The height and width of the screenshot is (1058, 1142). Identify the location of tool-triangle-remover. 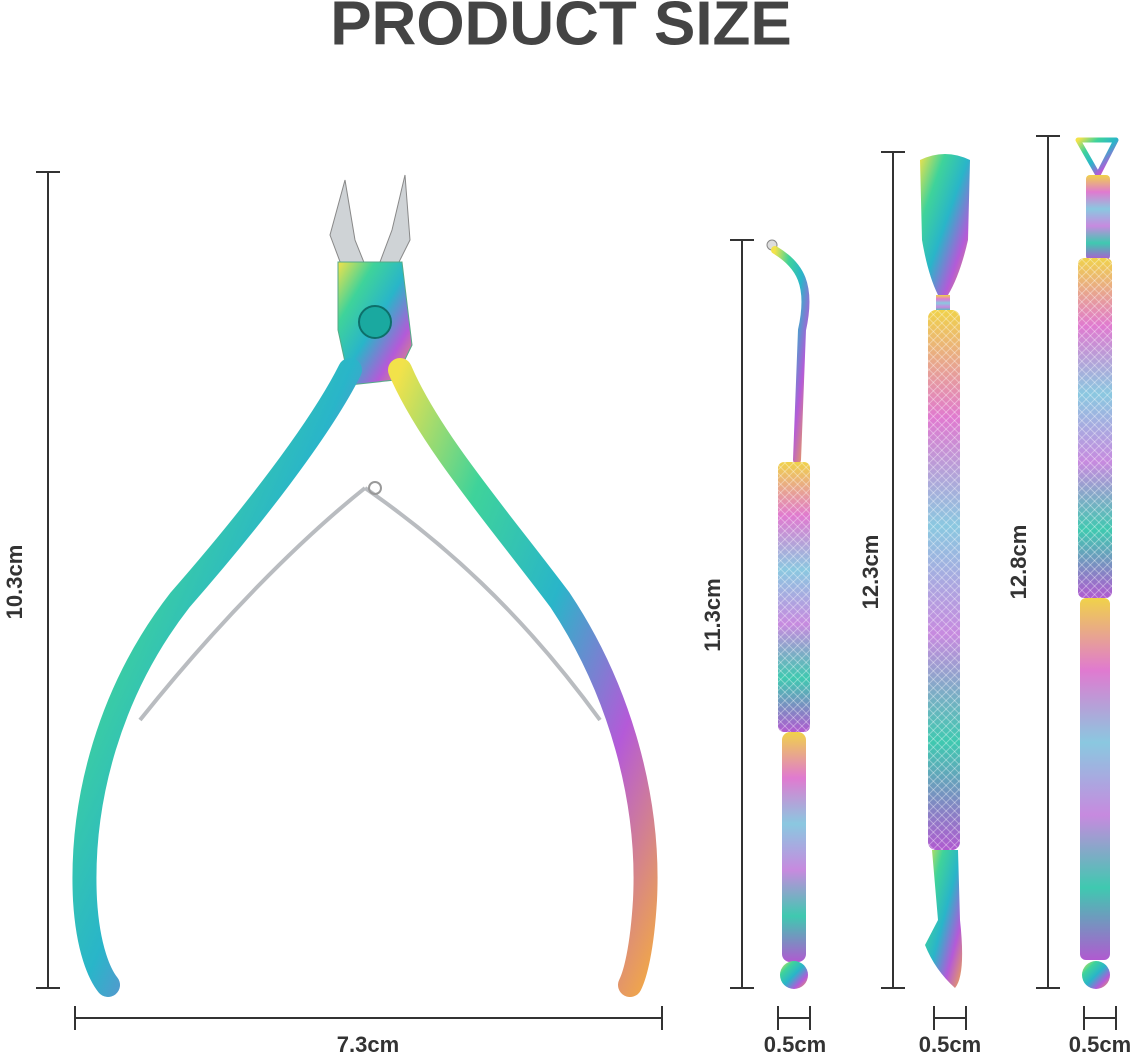
(1097, 563).